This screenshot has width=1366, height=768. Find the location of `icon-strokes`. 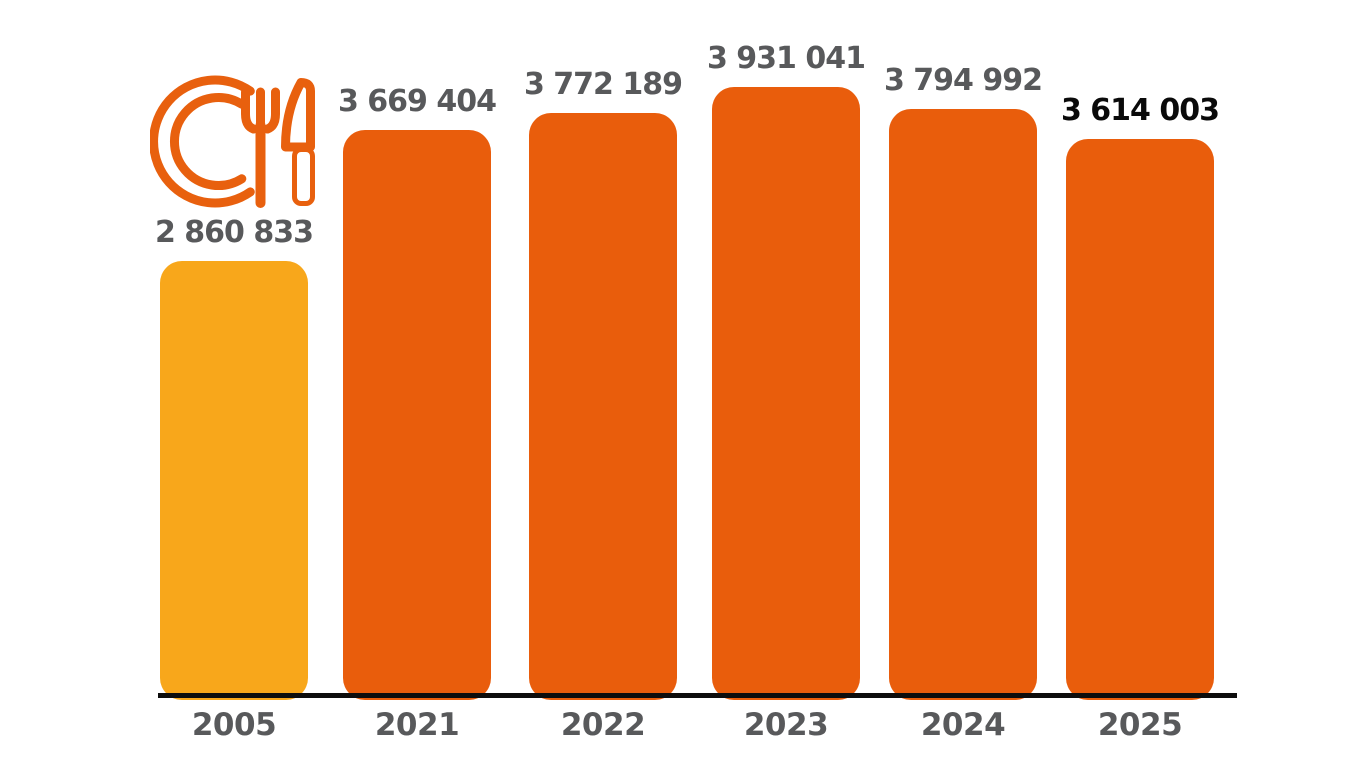

icon-strokes is located at coordinates (232, 141).